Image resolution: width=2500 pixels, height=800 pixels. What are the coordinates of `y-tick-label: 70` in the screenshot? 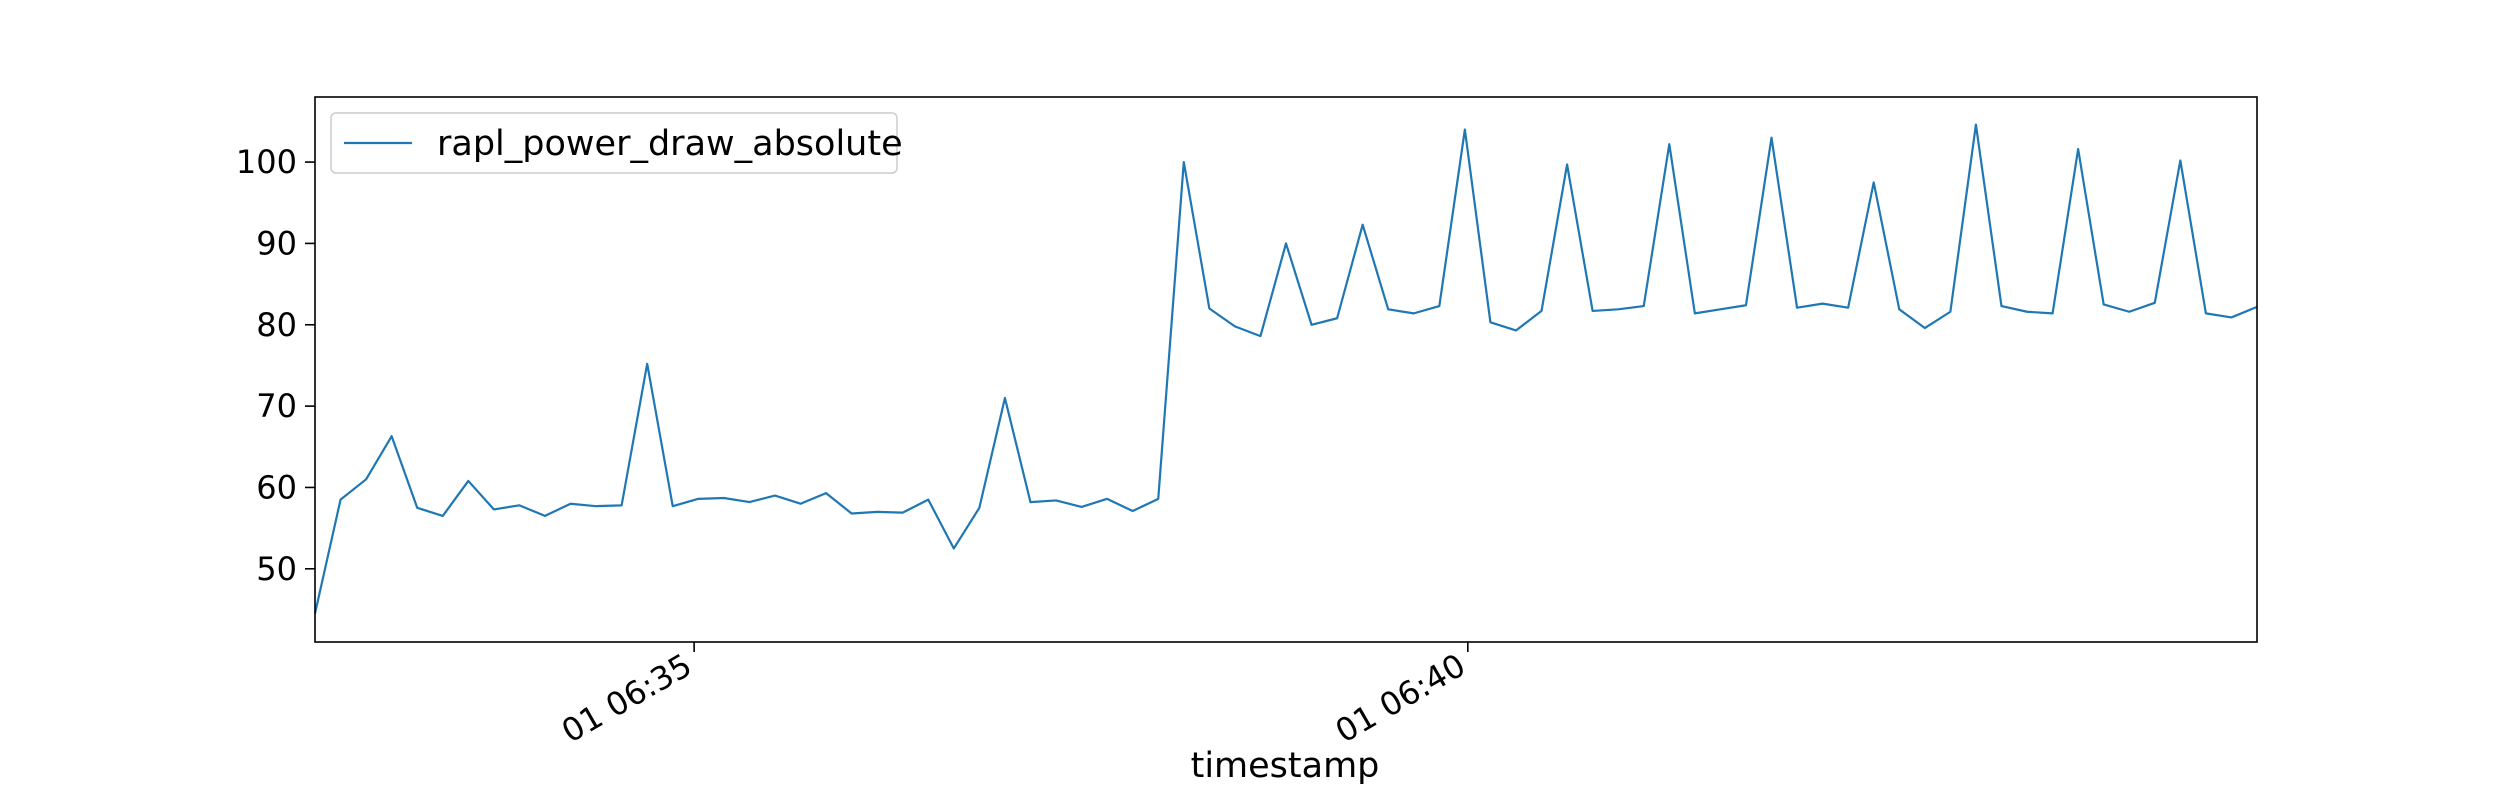 It's located at (276, 406).